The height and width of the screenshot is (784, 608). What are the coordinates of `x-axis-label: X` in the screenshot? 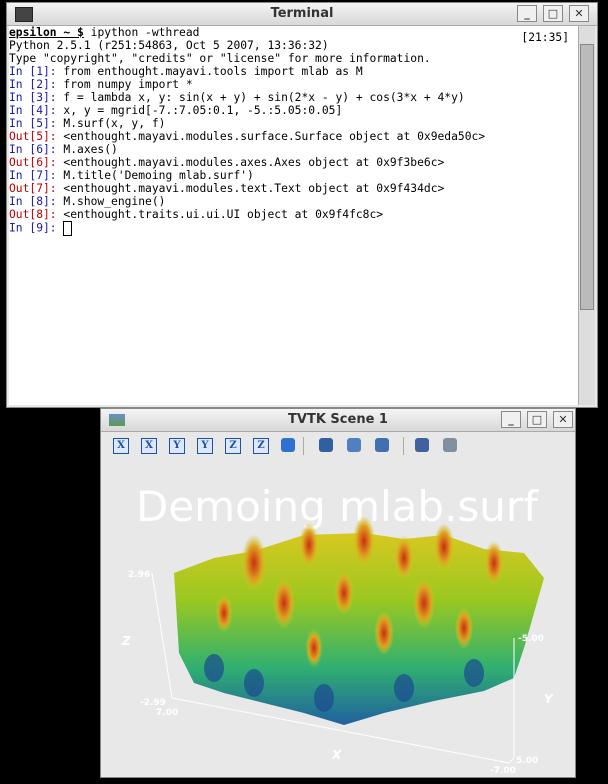 It's located at (336, 755).